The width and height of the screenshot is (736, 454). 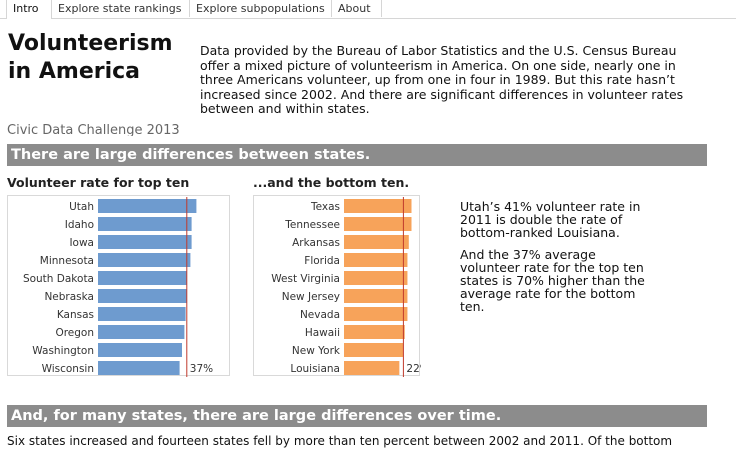 I want to click on top-ten-label: Utah, so click(x=81, y=207).